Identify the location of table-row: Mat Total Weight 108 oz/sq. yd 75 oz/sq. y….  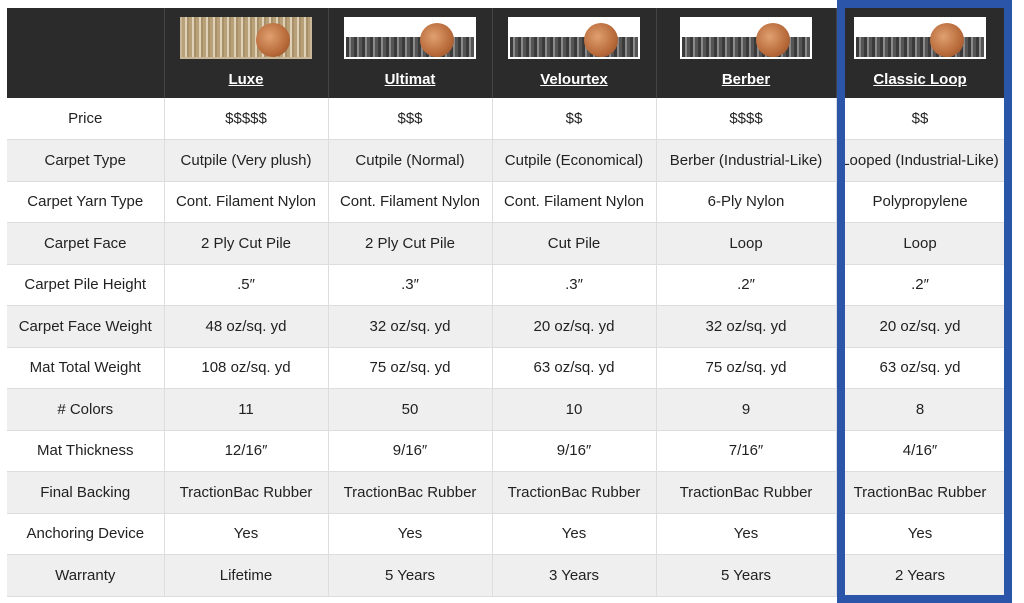
(506, 368).